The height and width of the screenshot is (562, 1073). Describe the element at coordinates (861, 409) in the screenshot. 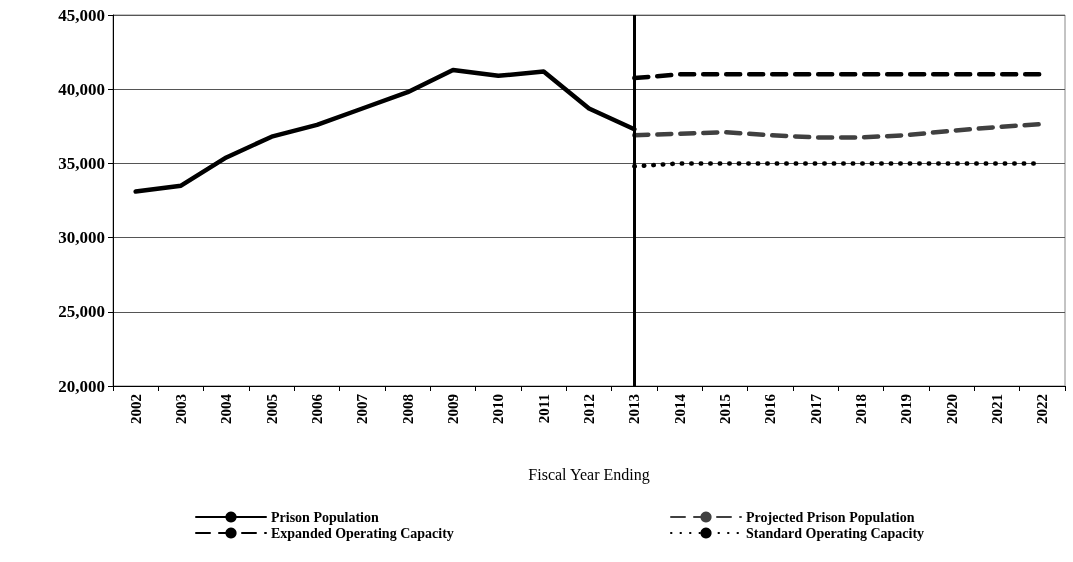

I see `x-tick-label: 2018` at that location.